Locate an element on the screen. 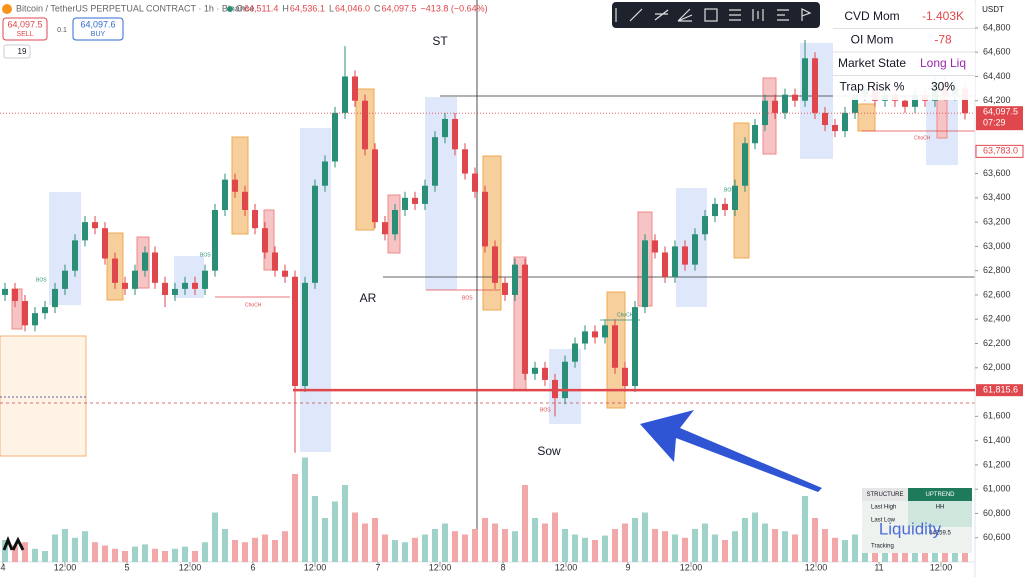  stats-value: 30% is located at coordinates (943, 87).